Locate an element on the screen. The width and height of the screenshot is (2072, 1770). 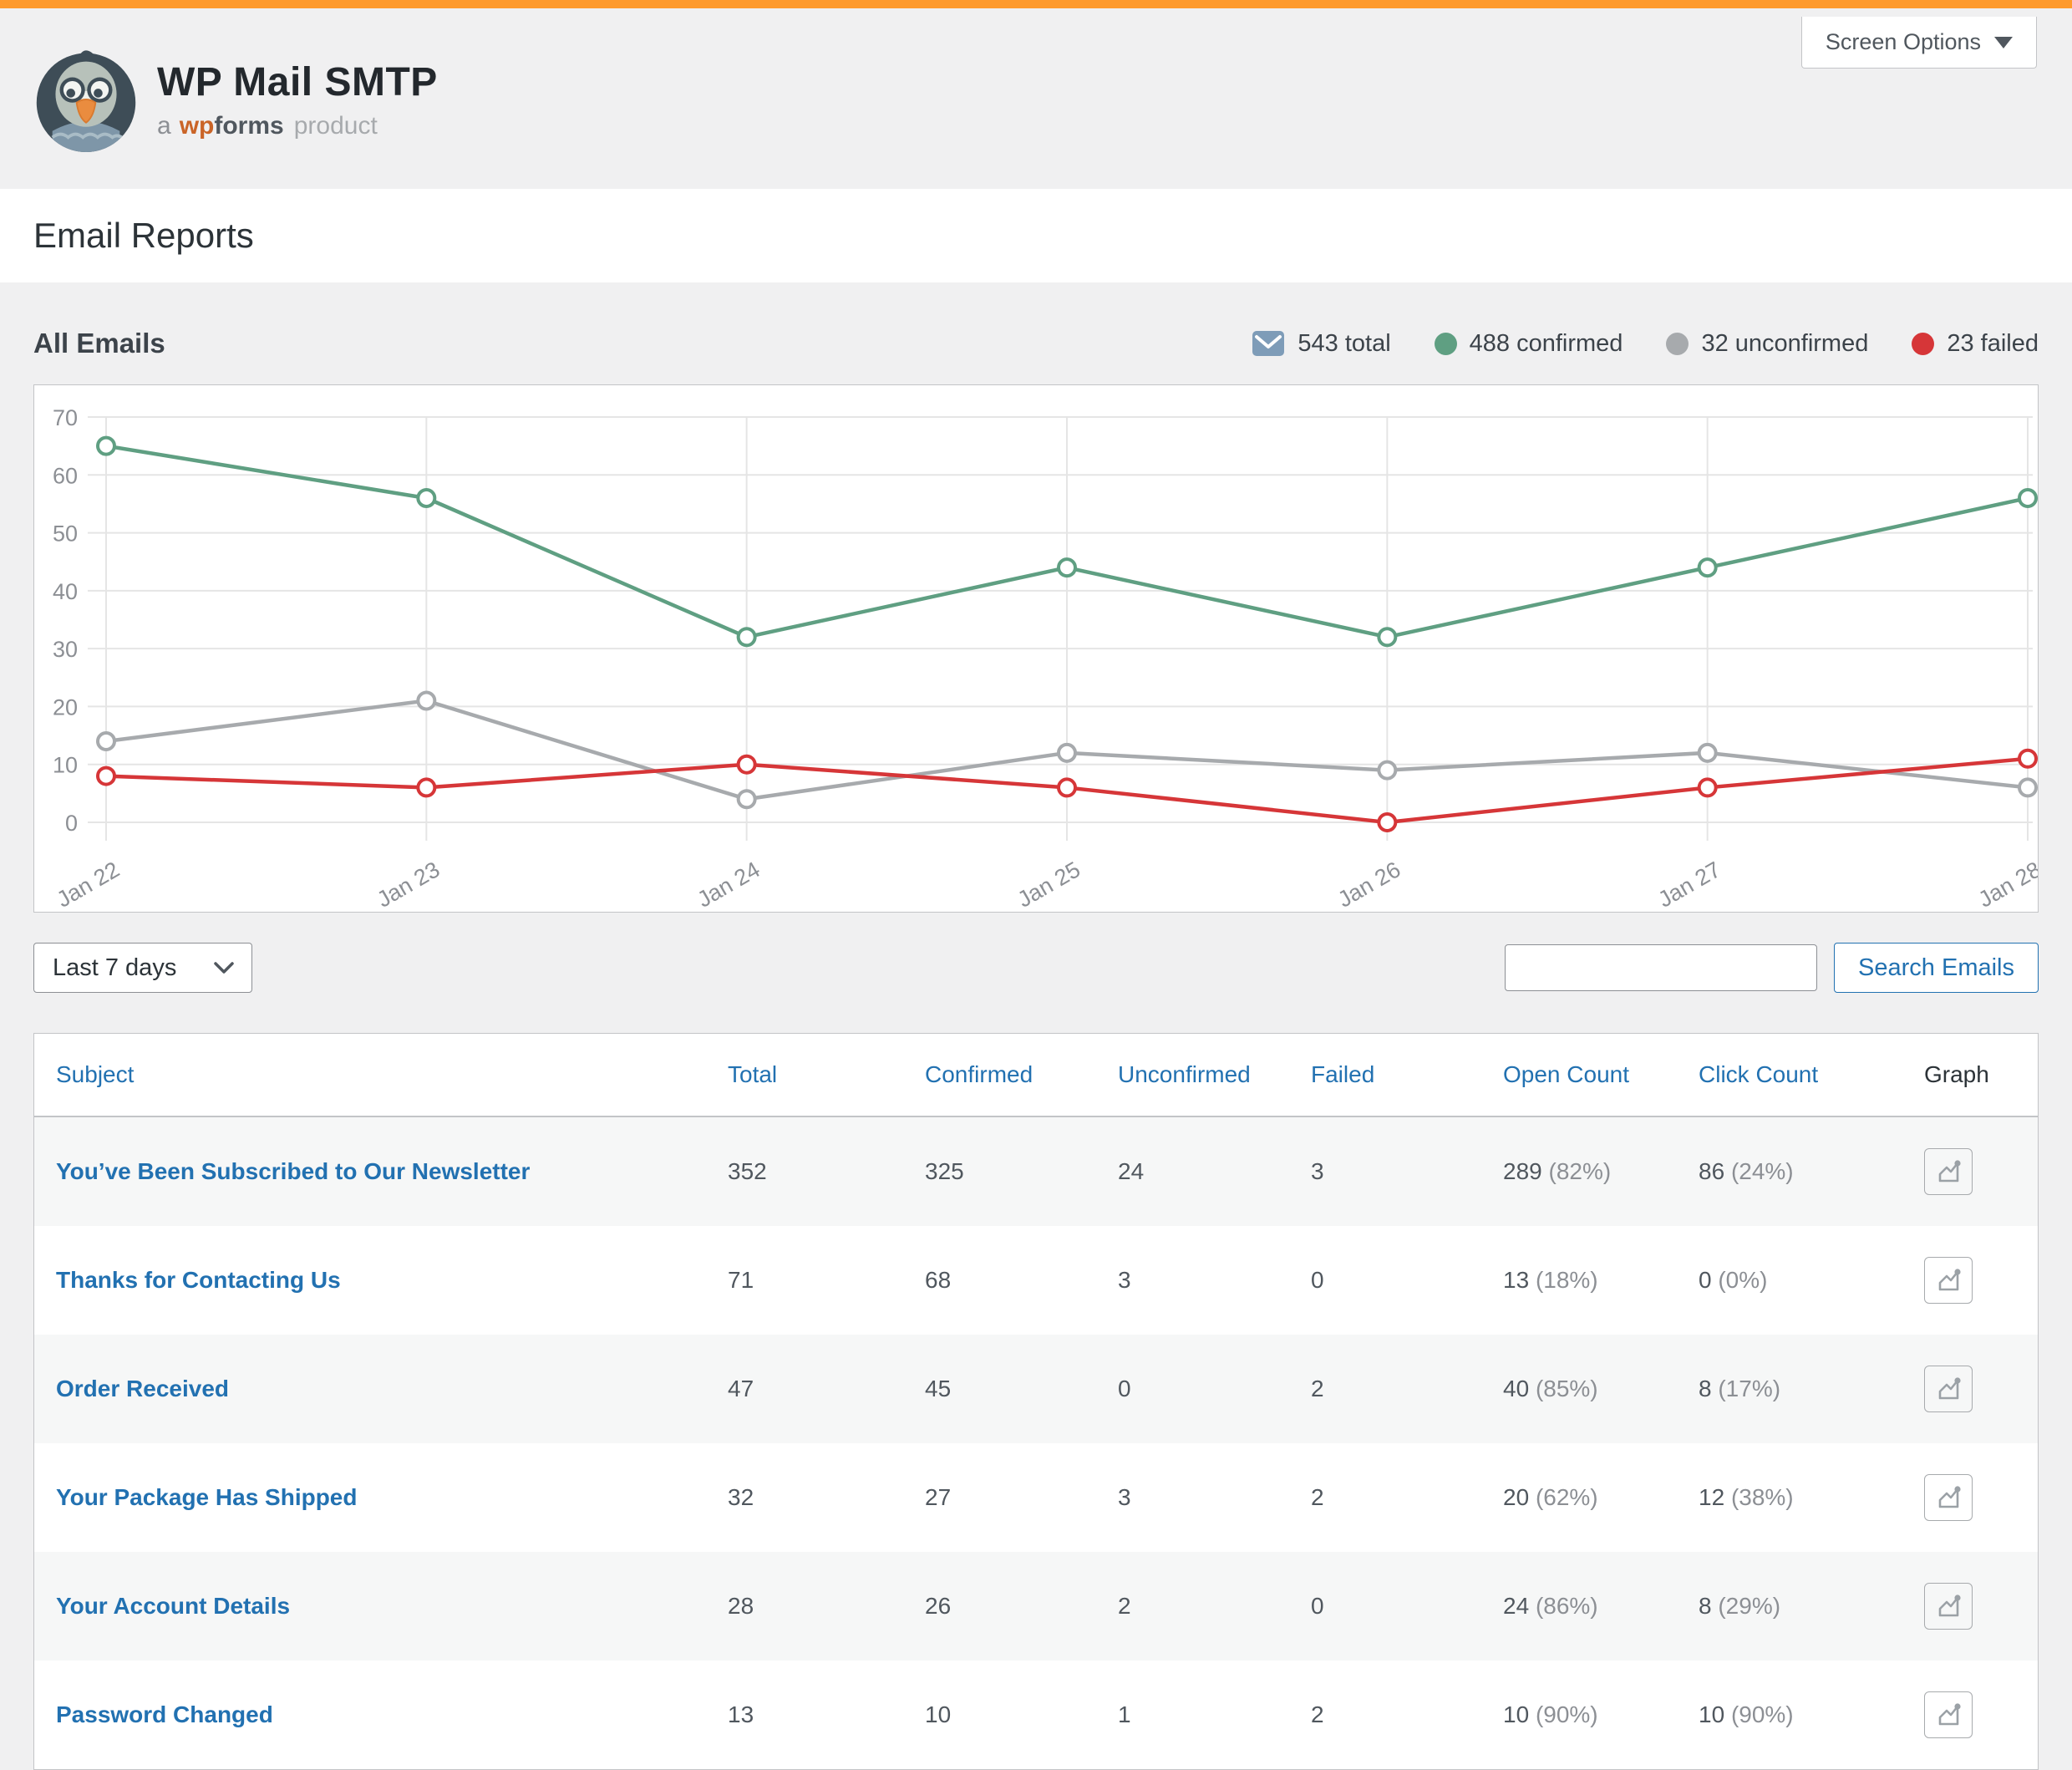
screen-options-label: Screen Options is located at coordinates (1903, 41).